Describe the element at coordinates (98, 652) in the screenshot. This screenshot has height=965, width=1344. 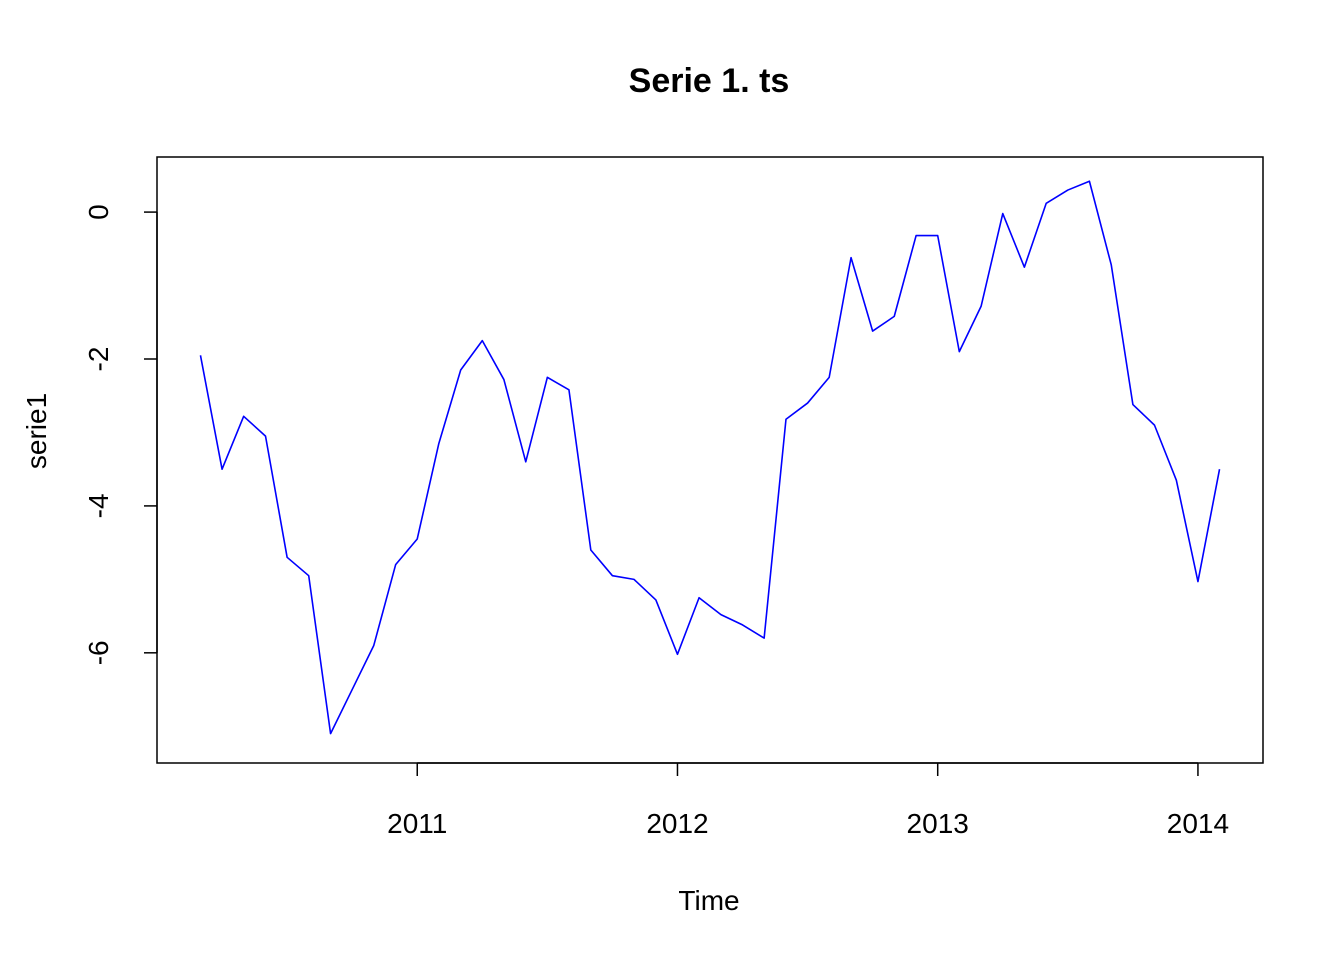
I see `y-tick-label: -6` at that location.